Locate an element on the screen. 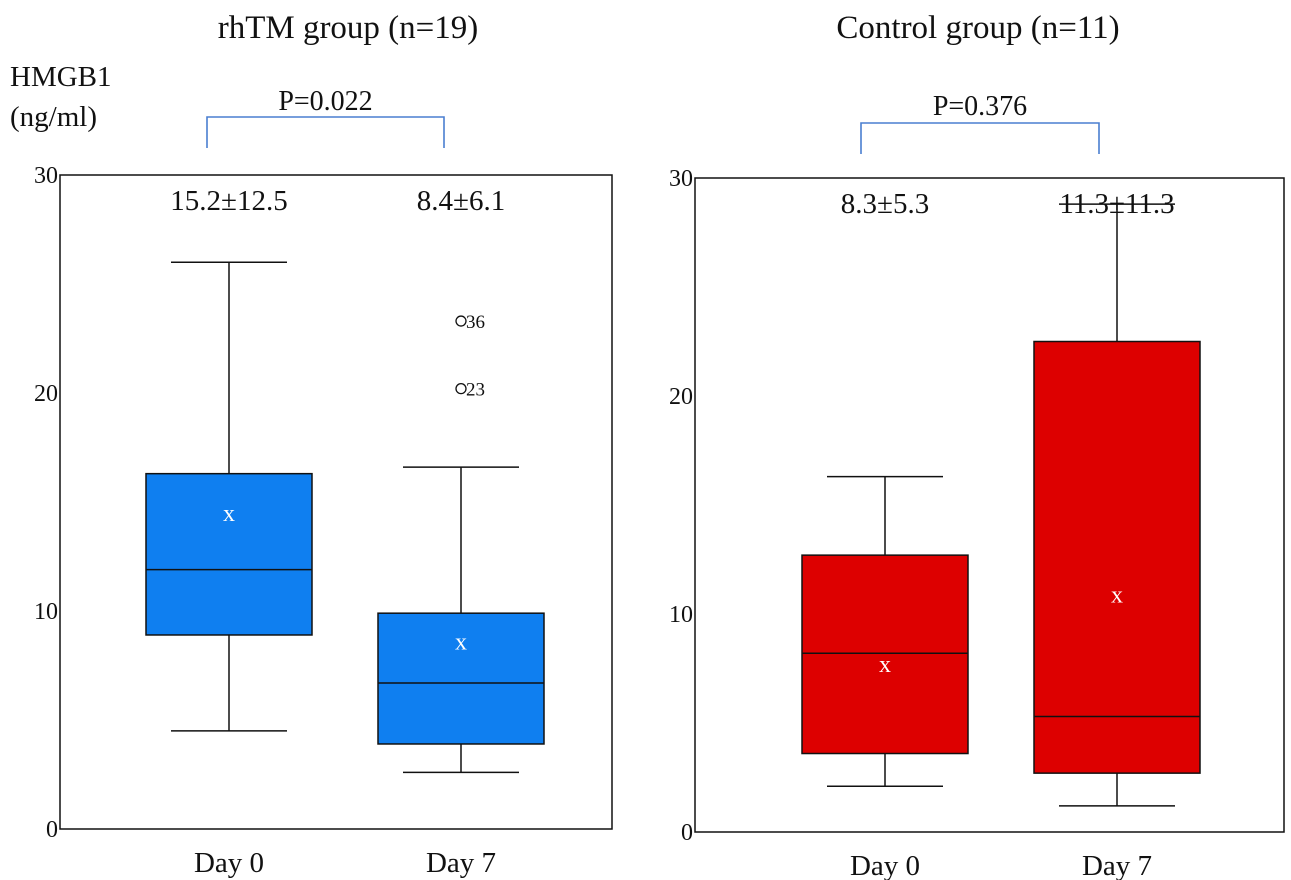  mean-sd-label: 15.2±12.5 is located at coordinates (228, 201).